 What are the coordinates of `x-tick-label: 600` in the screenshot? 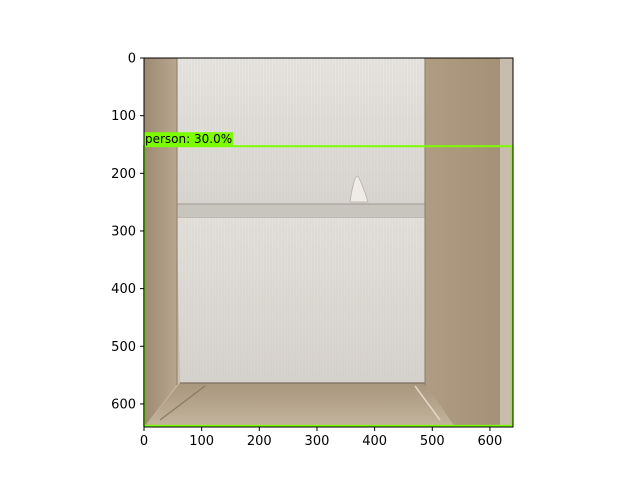 It's located at (490, 441).